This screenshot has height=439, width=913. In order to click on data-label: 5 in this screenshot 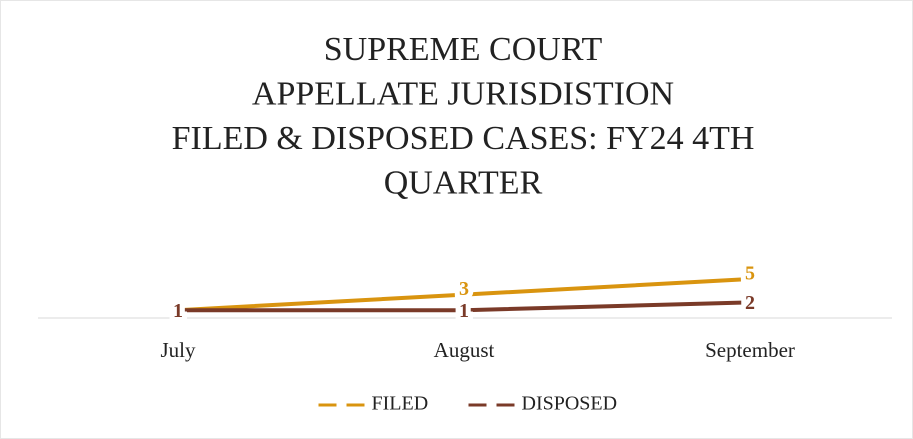, I will do `click(750, 274)`.